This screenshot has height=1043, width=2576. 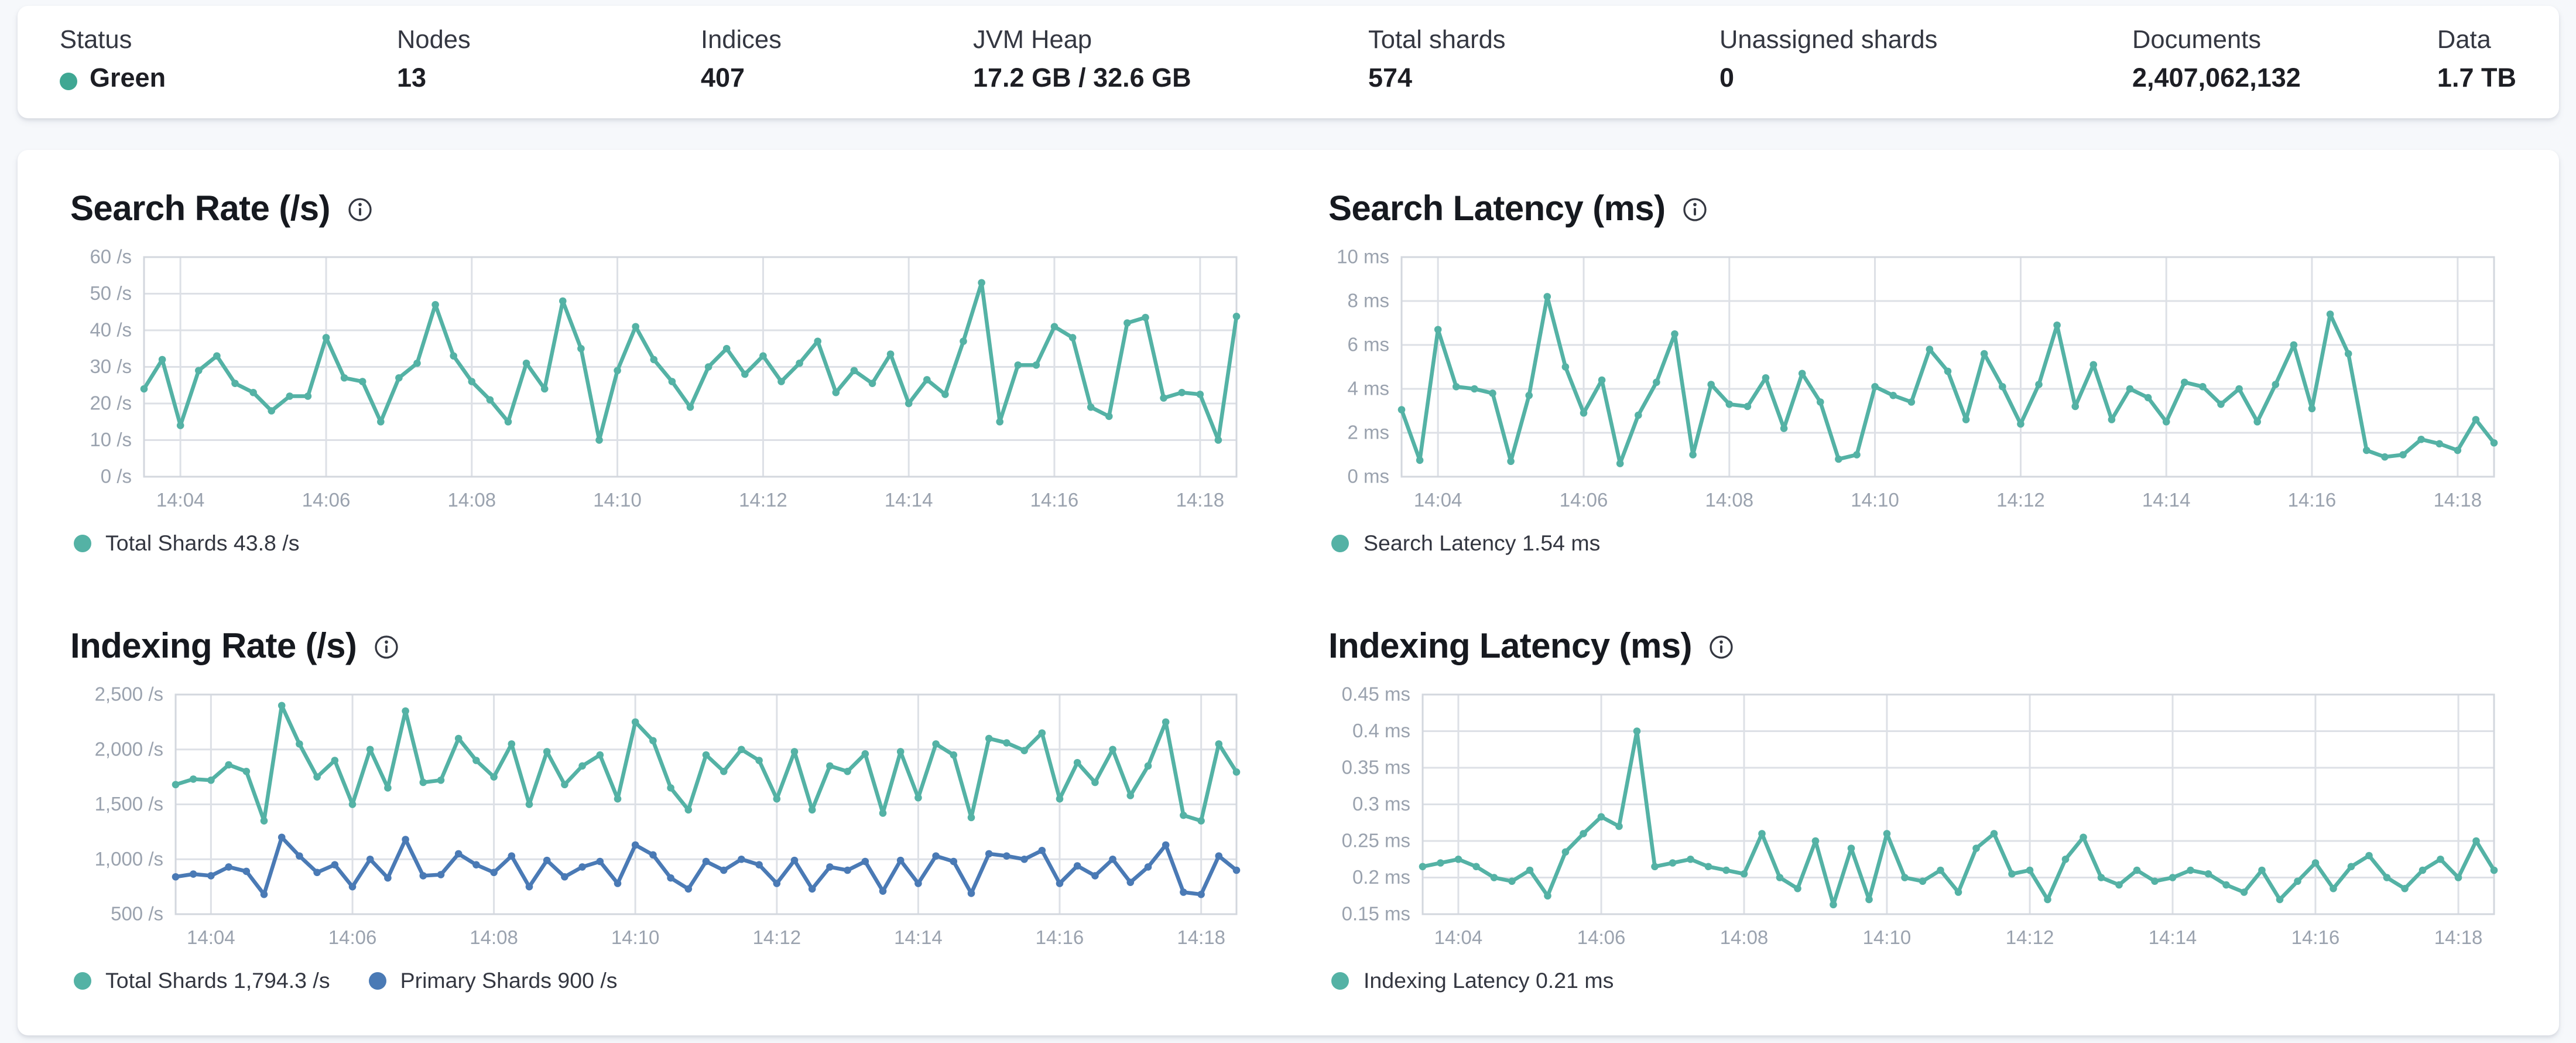 I want to click on svg-text: 60 /s, so click(x=111, y=258).